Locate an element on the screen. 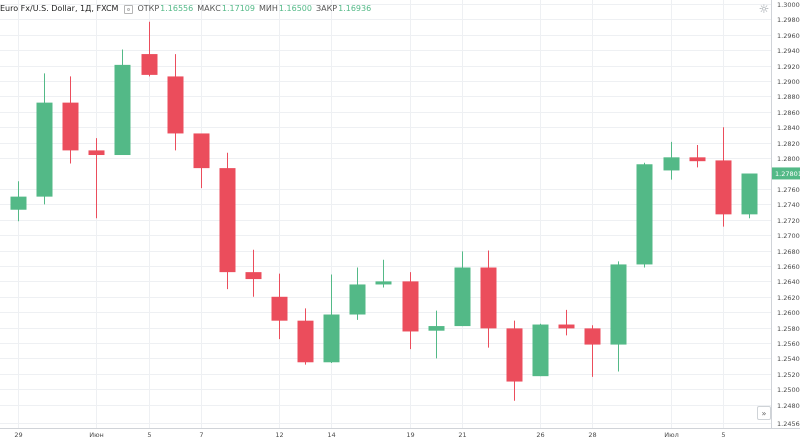 This screenshot has width=800, height=442. price-tick-label: 1.27600 is located at coordinates (788, 190).